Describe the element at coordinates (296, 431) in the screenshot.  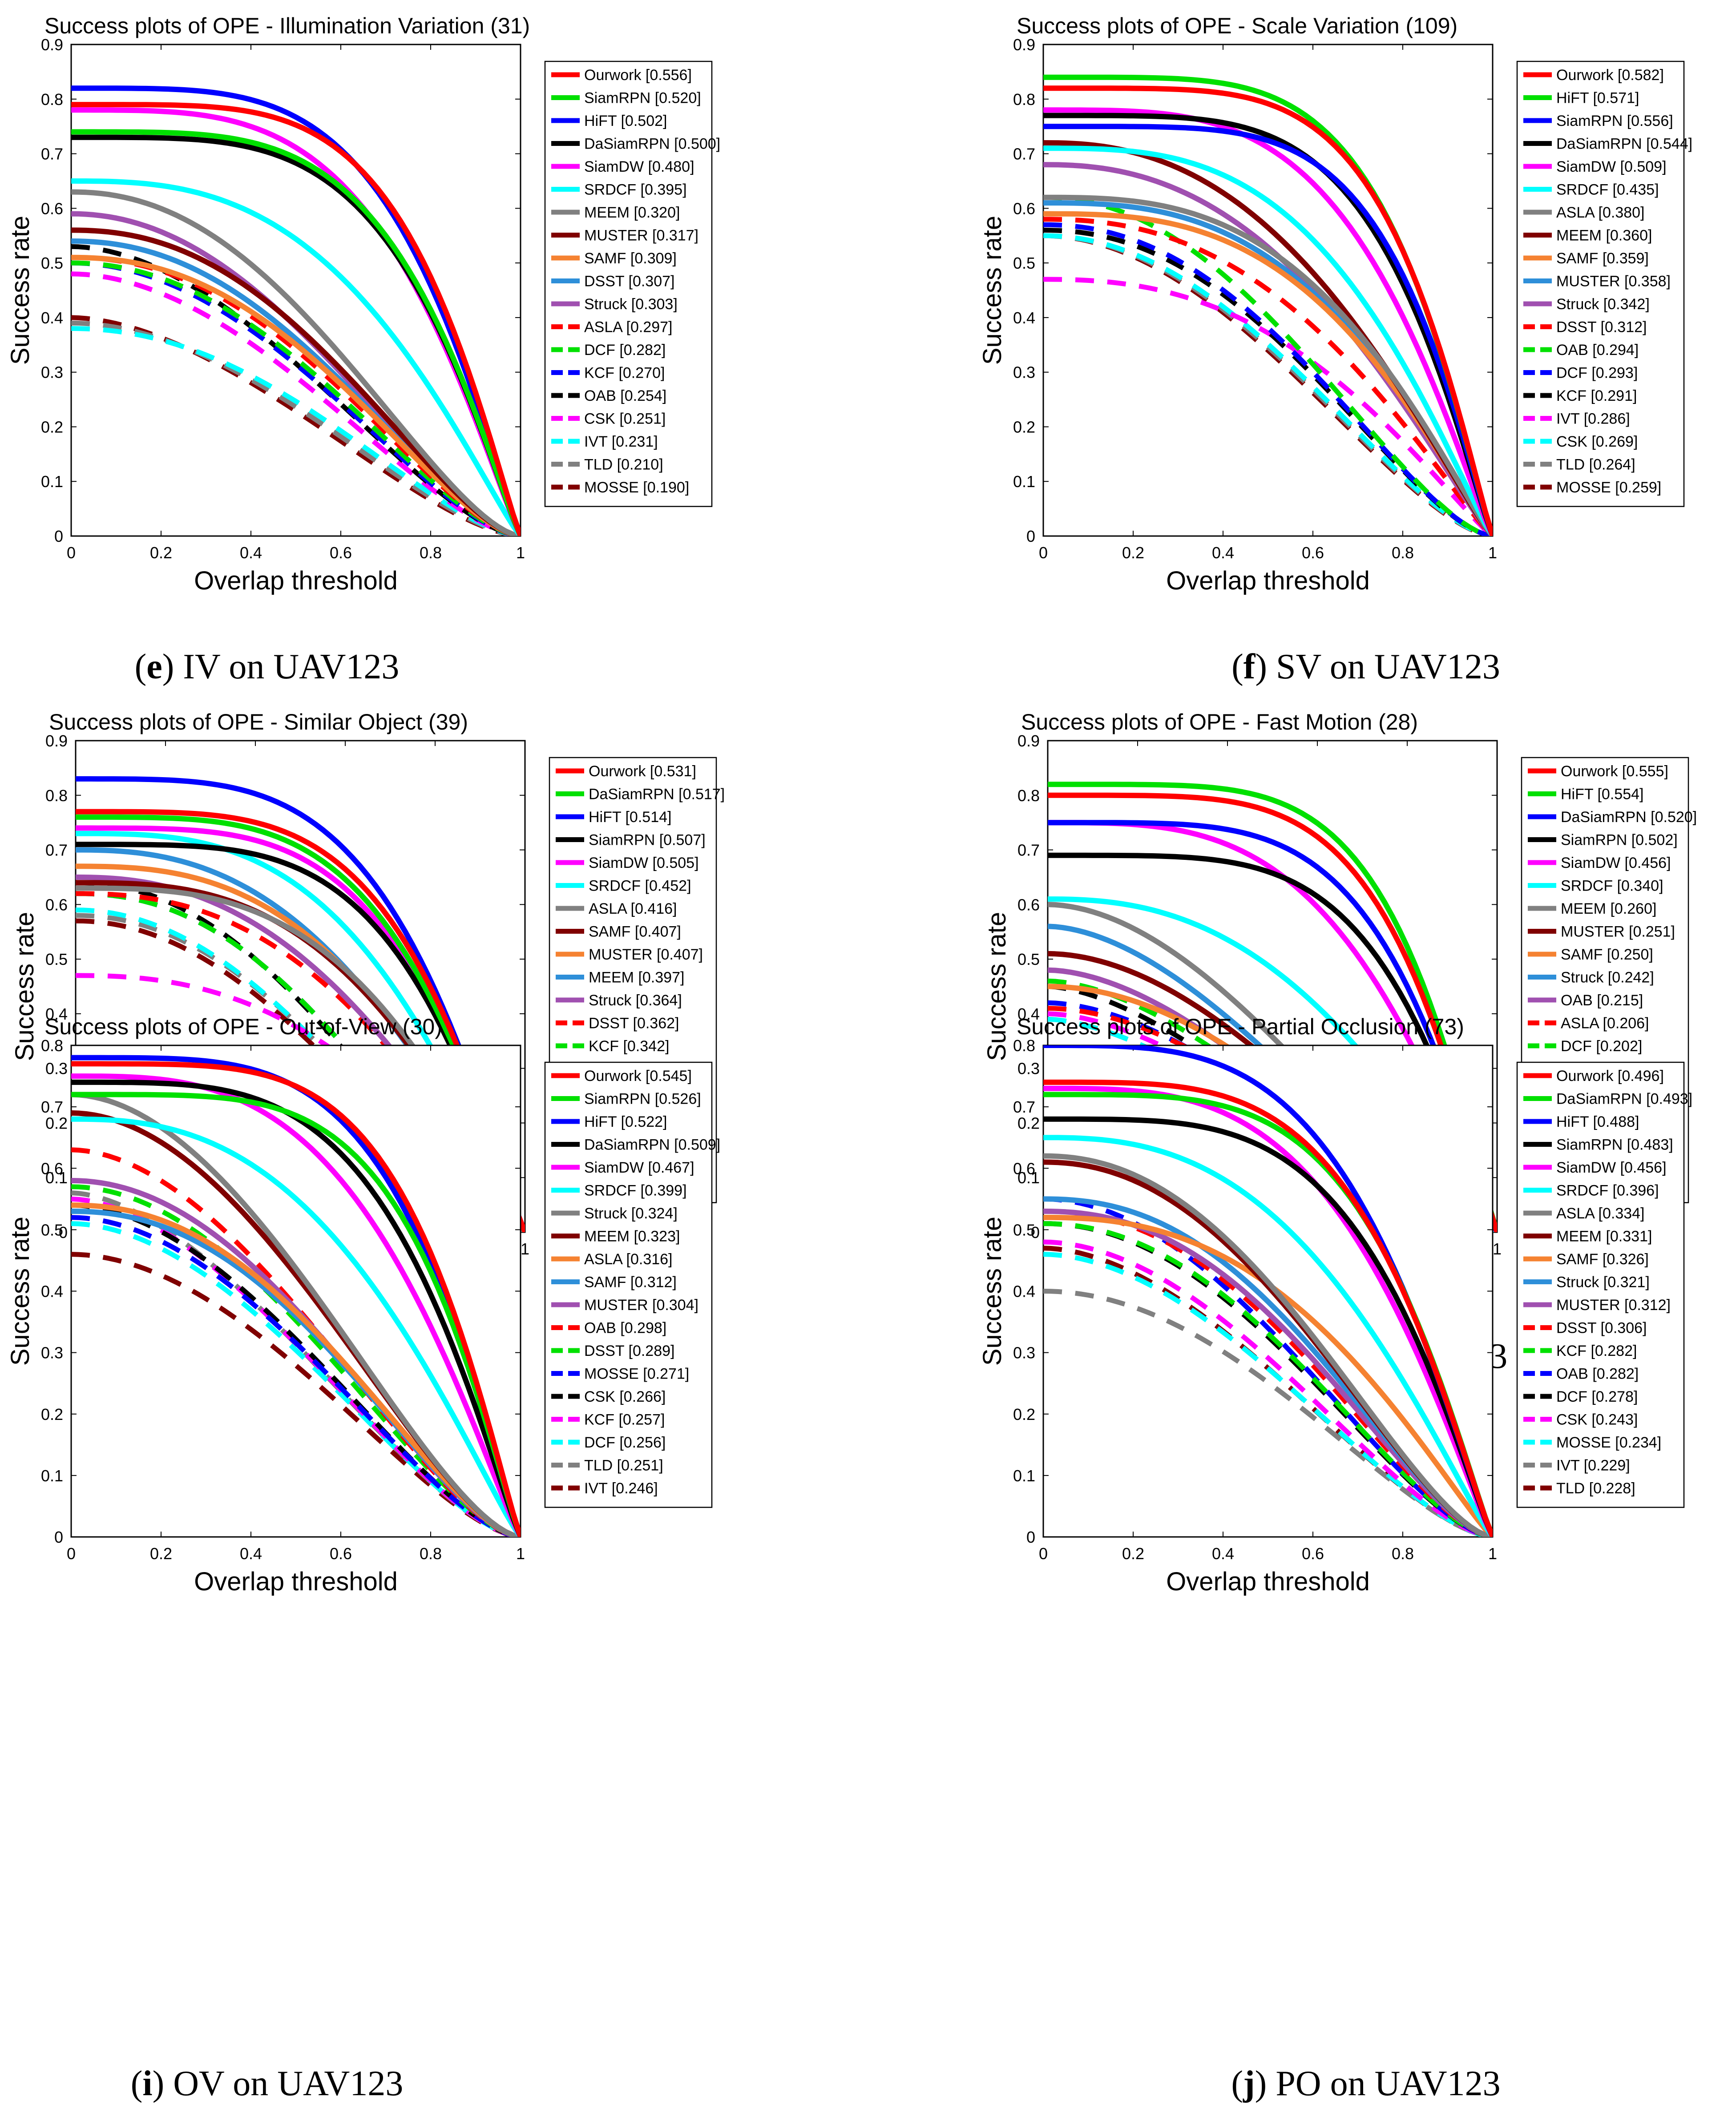
I see `series-line-ivt` at that location.